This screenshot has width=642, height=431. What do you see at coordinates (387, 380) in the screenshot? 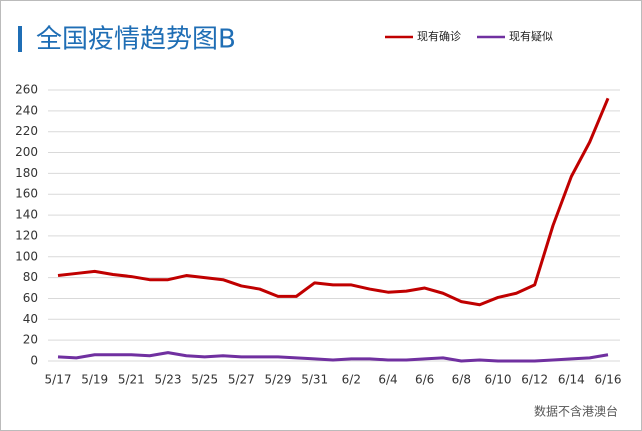
I see `x-tick-label: 6/4` at bounding box center [387, 380].